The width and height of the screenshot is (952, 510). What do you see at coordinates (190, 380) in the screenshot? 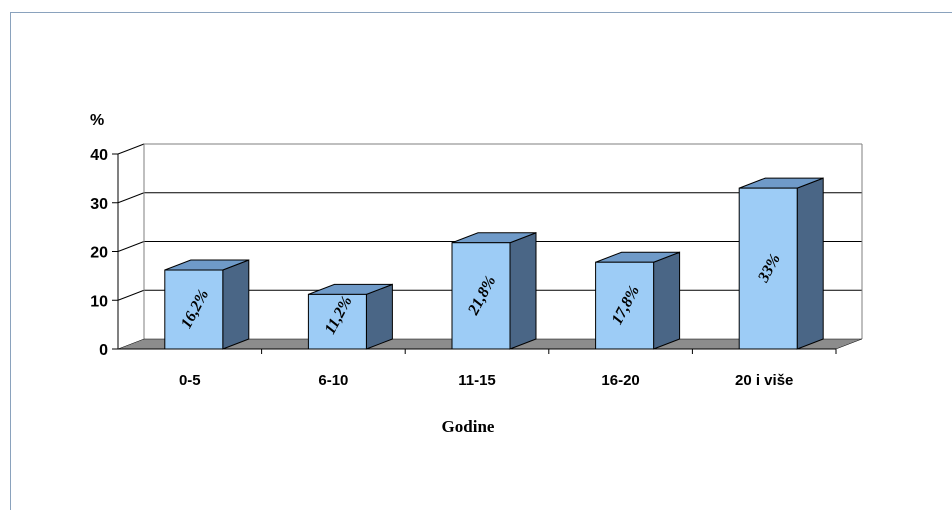
I see `x-tick-label: 0-5` at bounding box center [190, 380].